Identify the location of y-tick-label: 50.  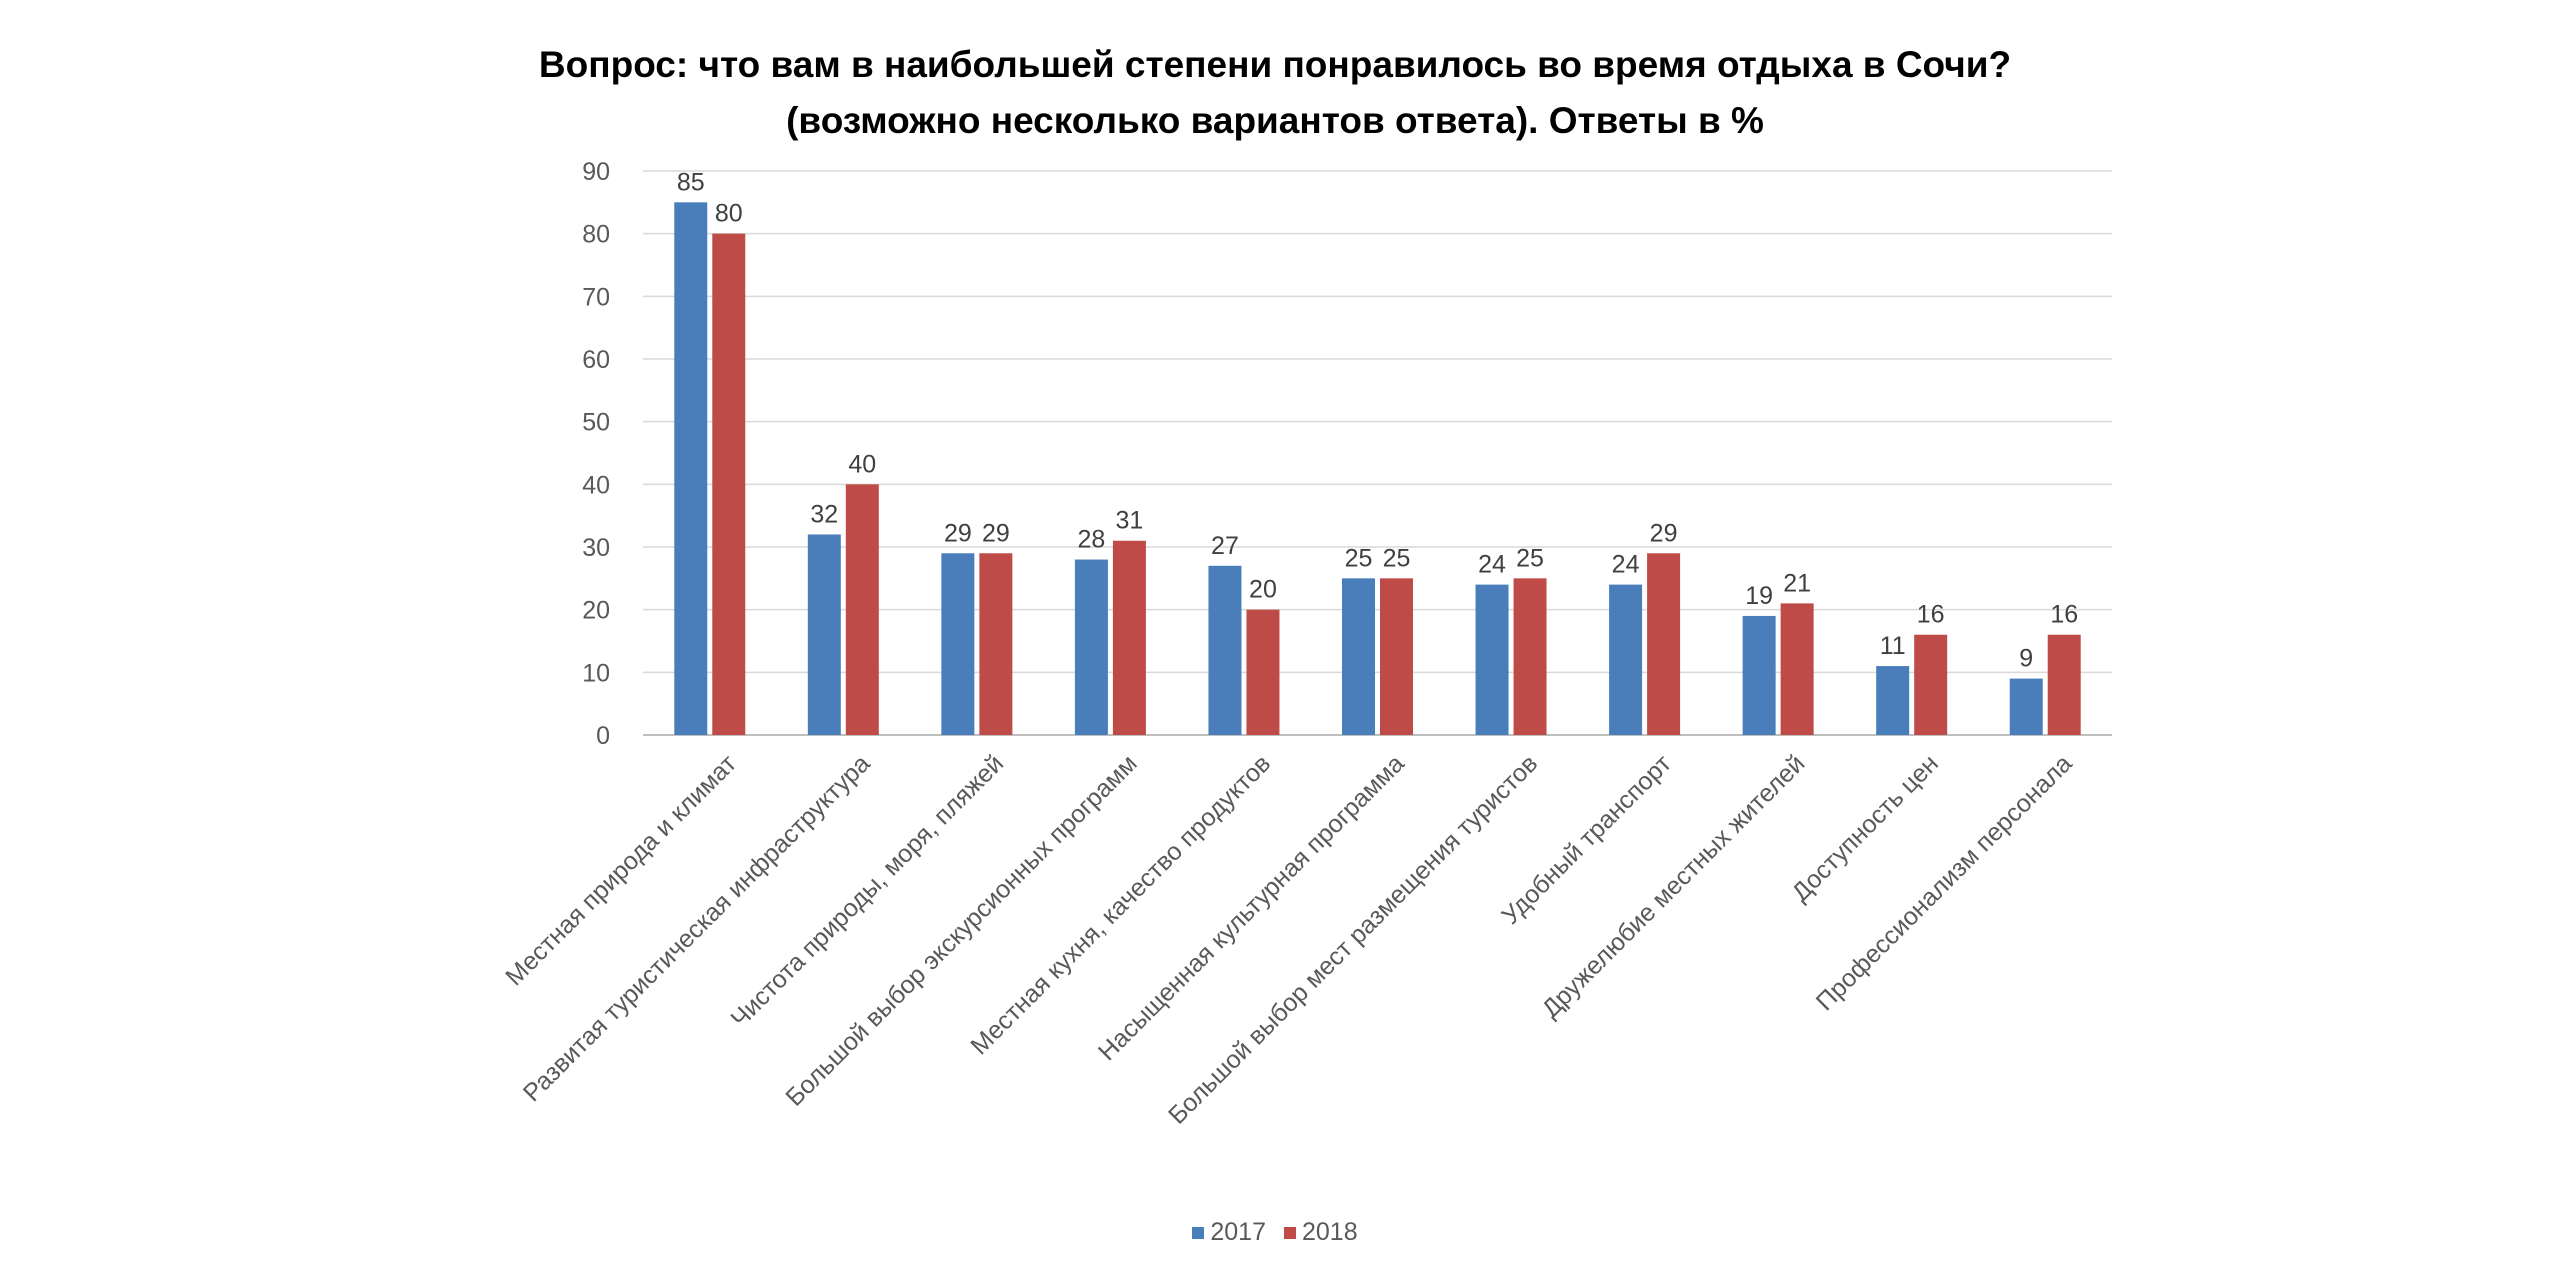
(596, 423).